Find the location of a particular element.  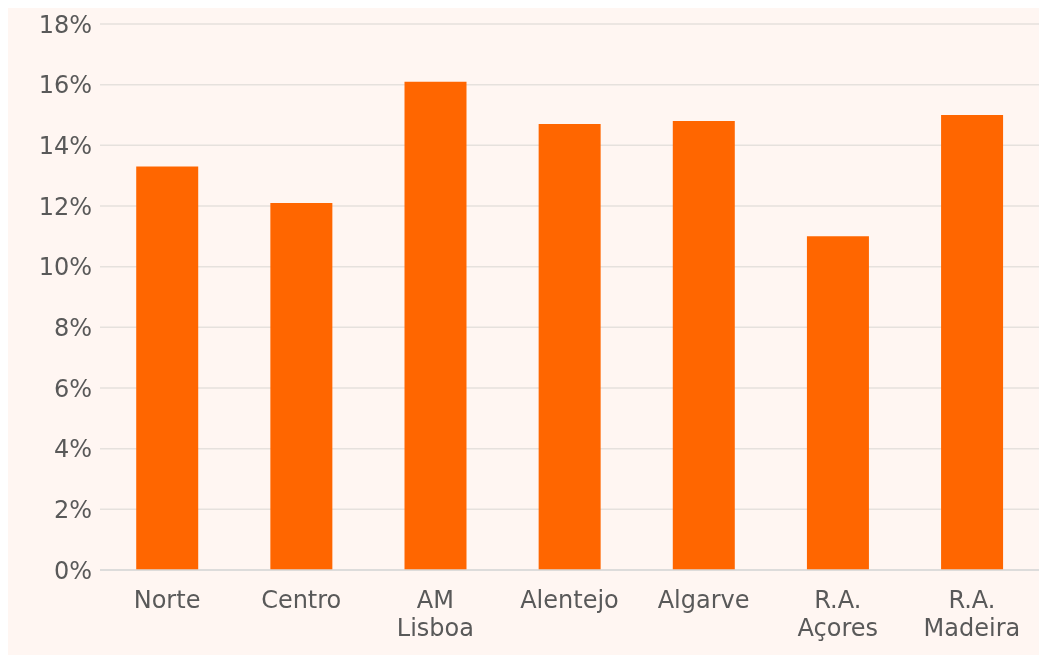

y-tick-label: 10% is located at coordinates (65, 267).